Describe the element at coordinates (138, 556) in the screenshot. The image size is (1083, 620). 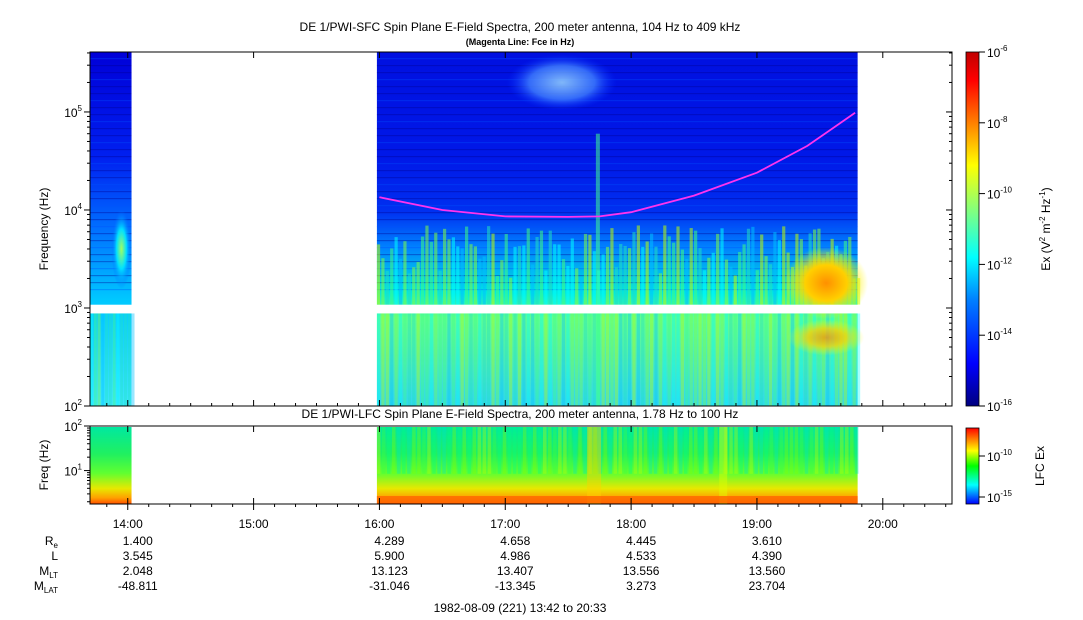
I see `ephemeris-value: 3.545` at that location.